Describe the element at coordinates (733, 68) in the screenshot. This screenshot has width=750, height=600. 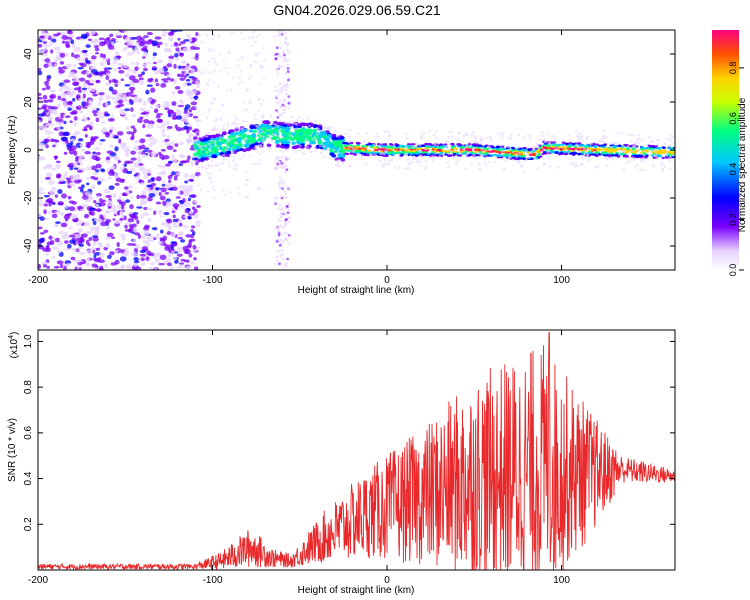
I see `colorbar-tick-label: 0.8` at that location.